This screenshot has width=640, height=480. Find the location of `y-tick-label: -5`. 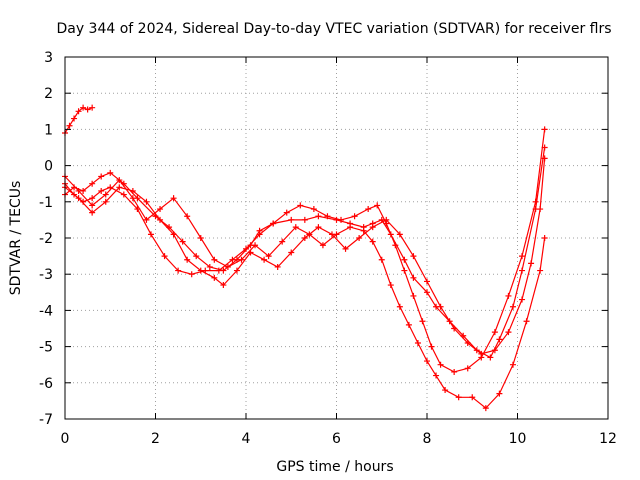

y-tick-label: -5 is located at coordinates (46, 348).